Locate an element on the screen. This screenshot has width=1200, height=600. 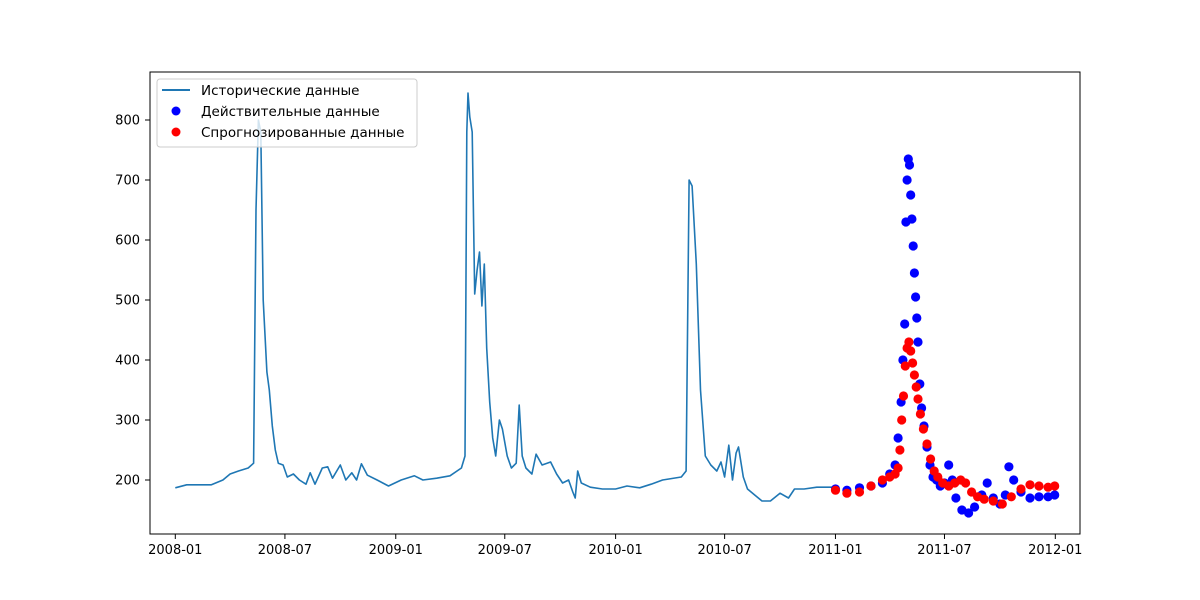
legend-actual-marker-icon is located at coordinates (176, 111).